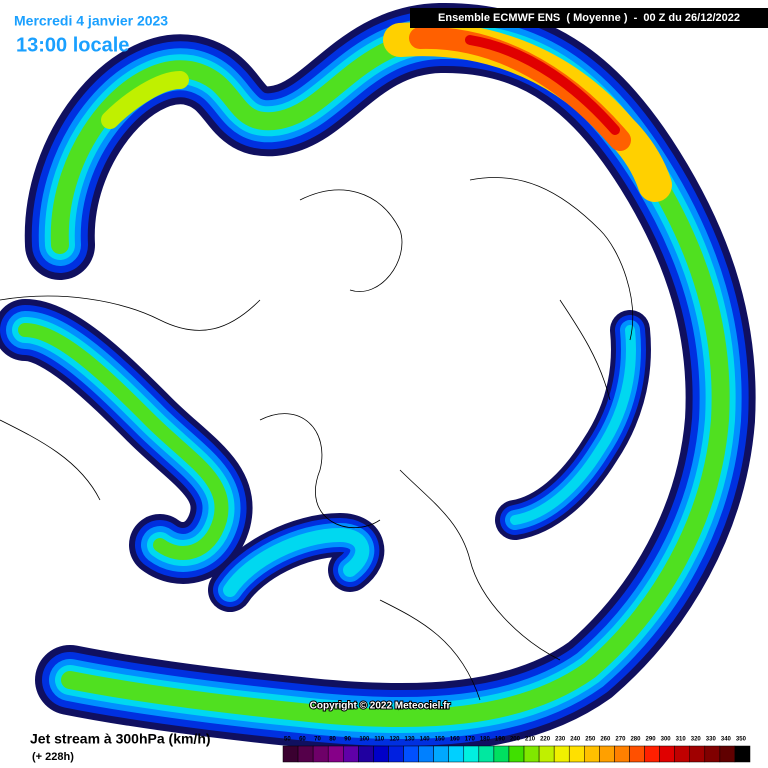 Image resolution: width=768 pixels, height=768 pixels. I want to click on scale-label: 180, so click(485, 740).